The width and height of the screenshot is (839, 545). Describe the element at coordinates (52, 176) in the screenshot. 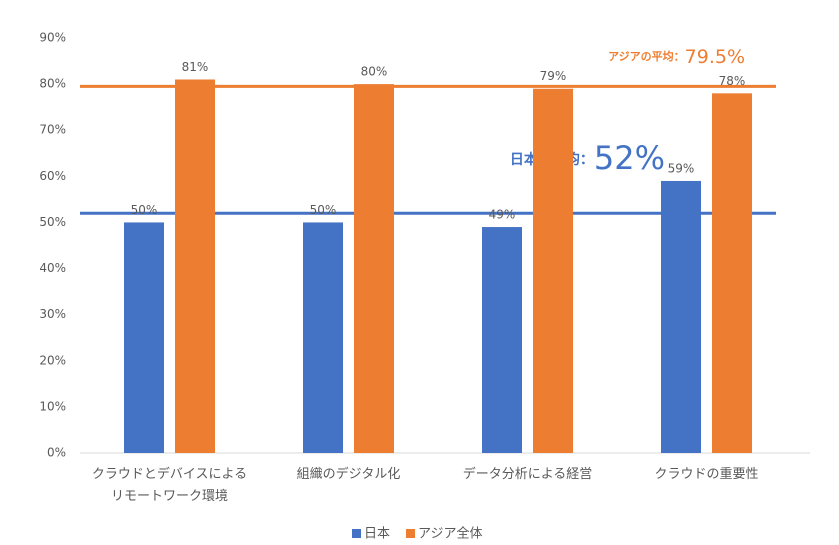

I see `y-tick-label: 60%` at that location.